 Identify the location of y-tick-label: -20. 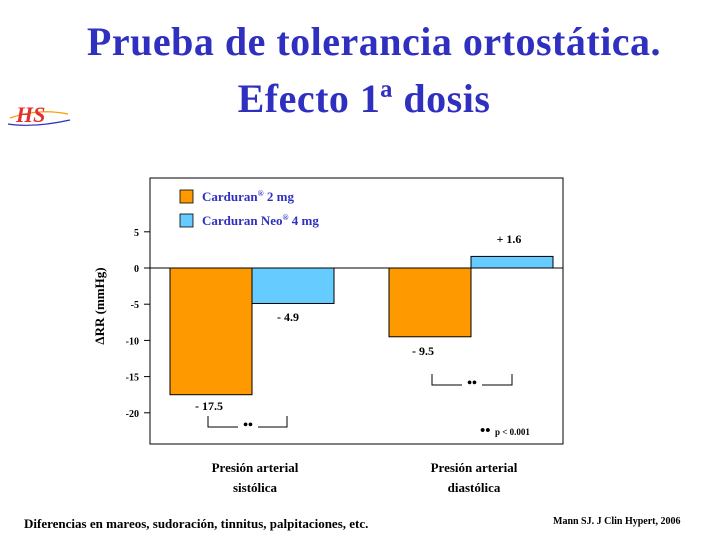
(132, 414).